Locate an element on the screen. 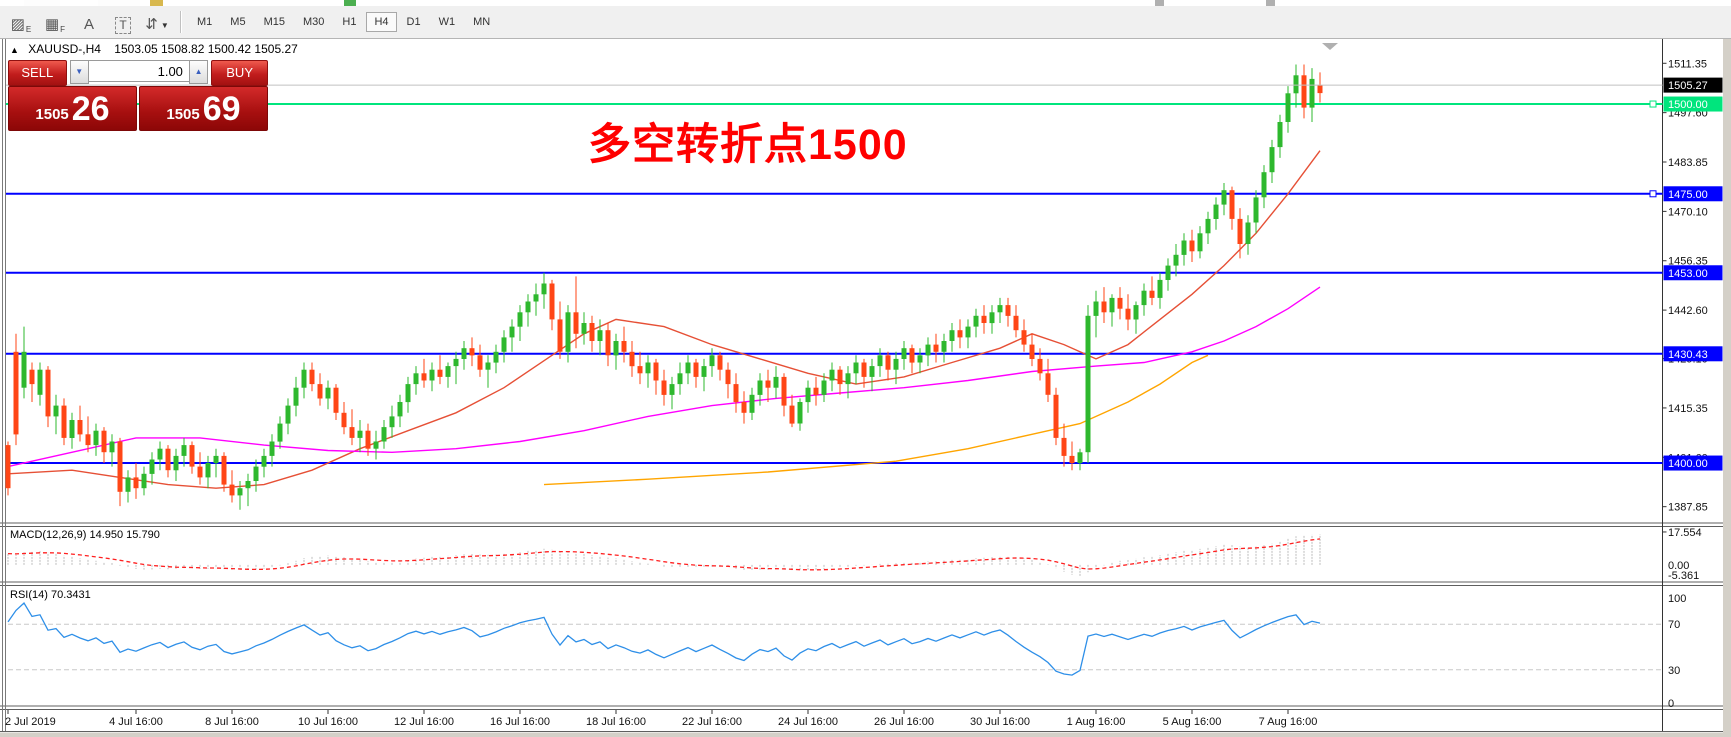 The height and width of the screenshot is (737, 1731). svg-text: 1470.10 is located at coordinates (1688, 212).